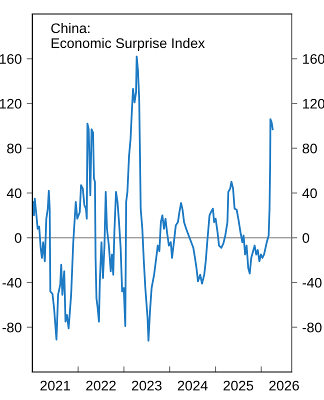 The height and width of the screenshot is (400, 324). What do you see at coordinates (14, 149) in the screenshot?
I see `y-tick-label: 80` at bounding box center [14, 149].